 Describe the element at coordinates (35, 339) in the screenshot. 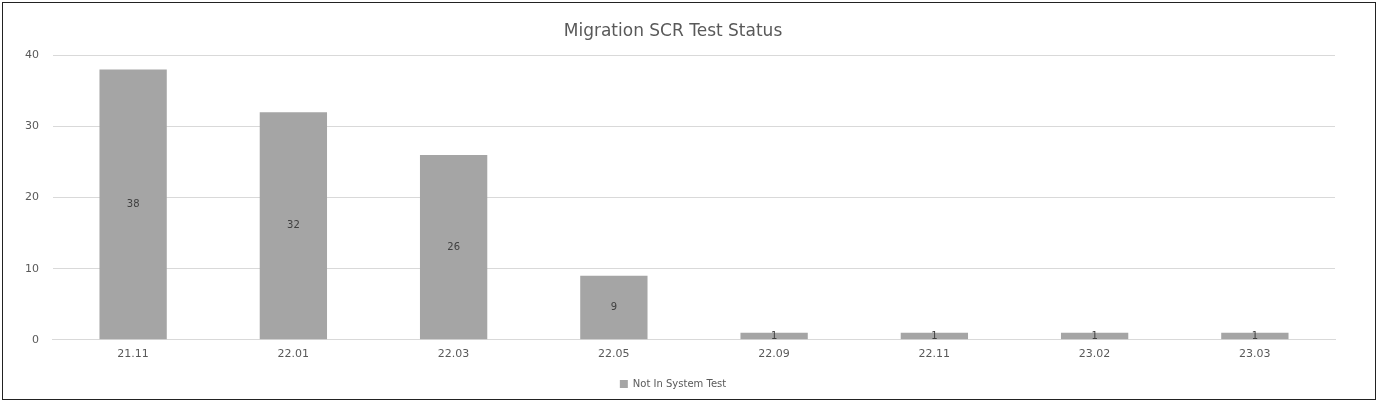

I see `y-tick-label: 0` at that location.